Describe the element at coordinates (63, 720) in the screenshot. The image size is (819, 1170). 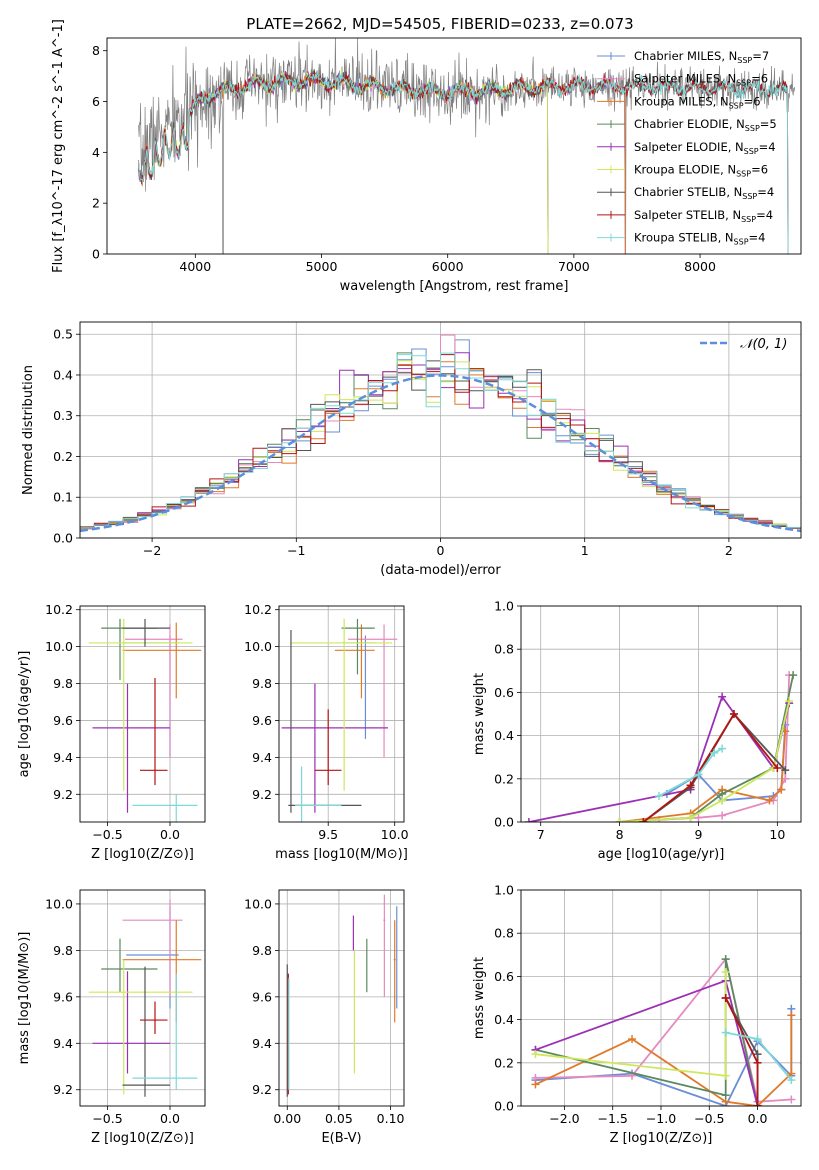
I see `y-tick-label: 9.6` at that location.